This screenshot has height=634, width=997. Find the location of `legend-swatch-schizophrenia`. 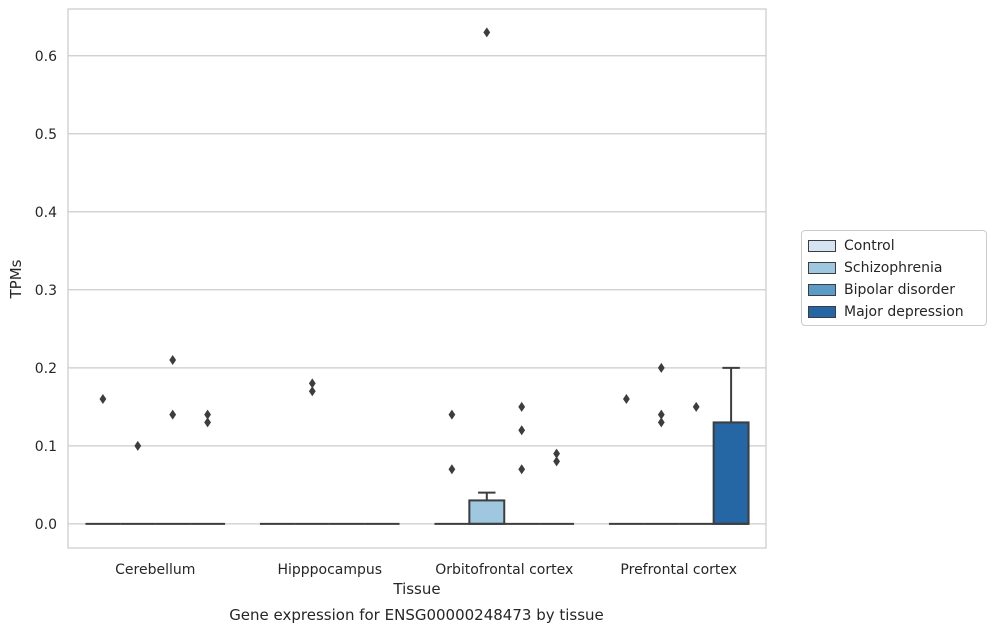

legend-swatch-schizophrenia is located at coordinates (822, 268).